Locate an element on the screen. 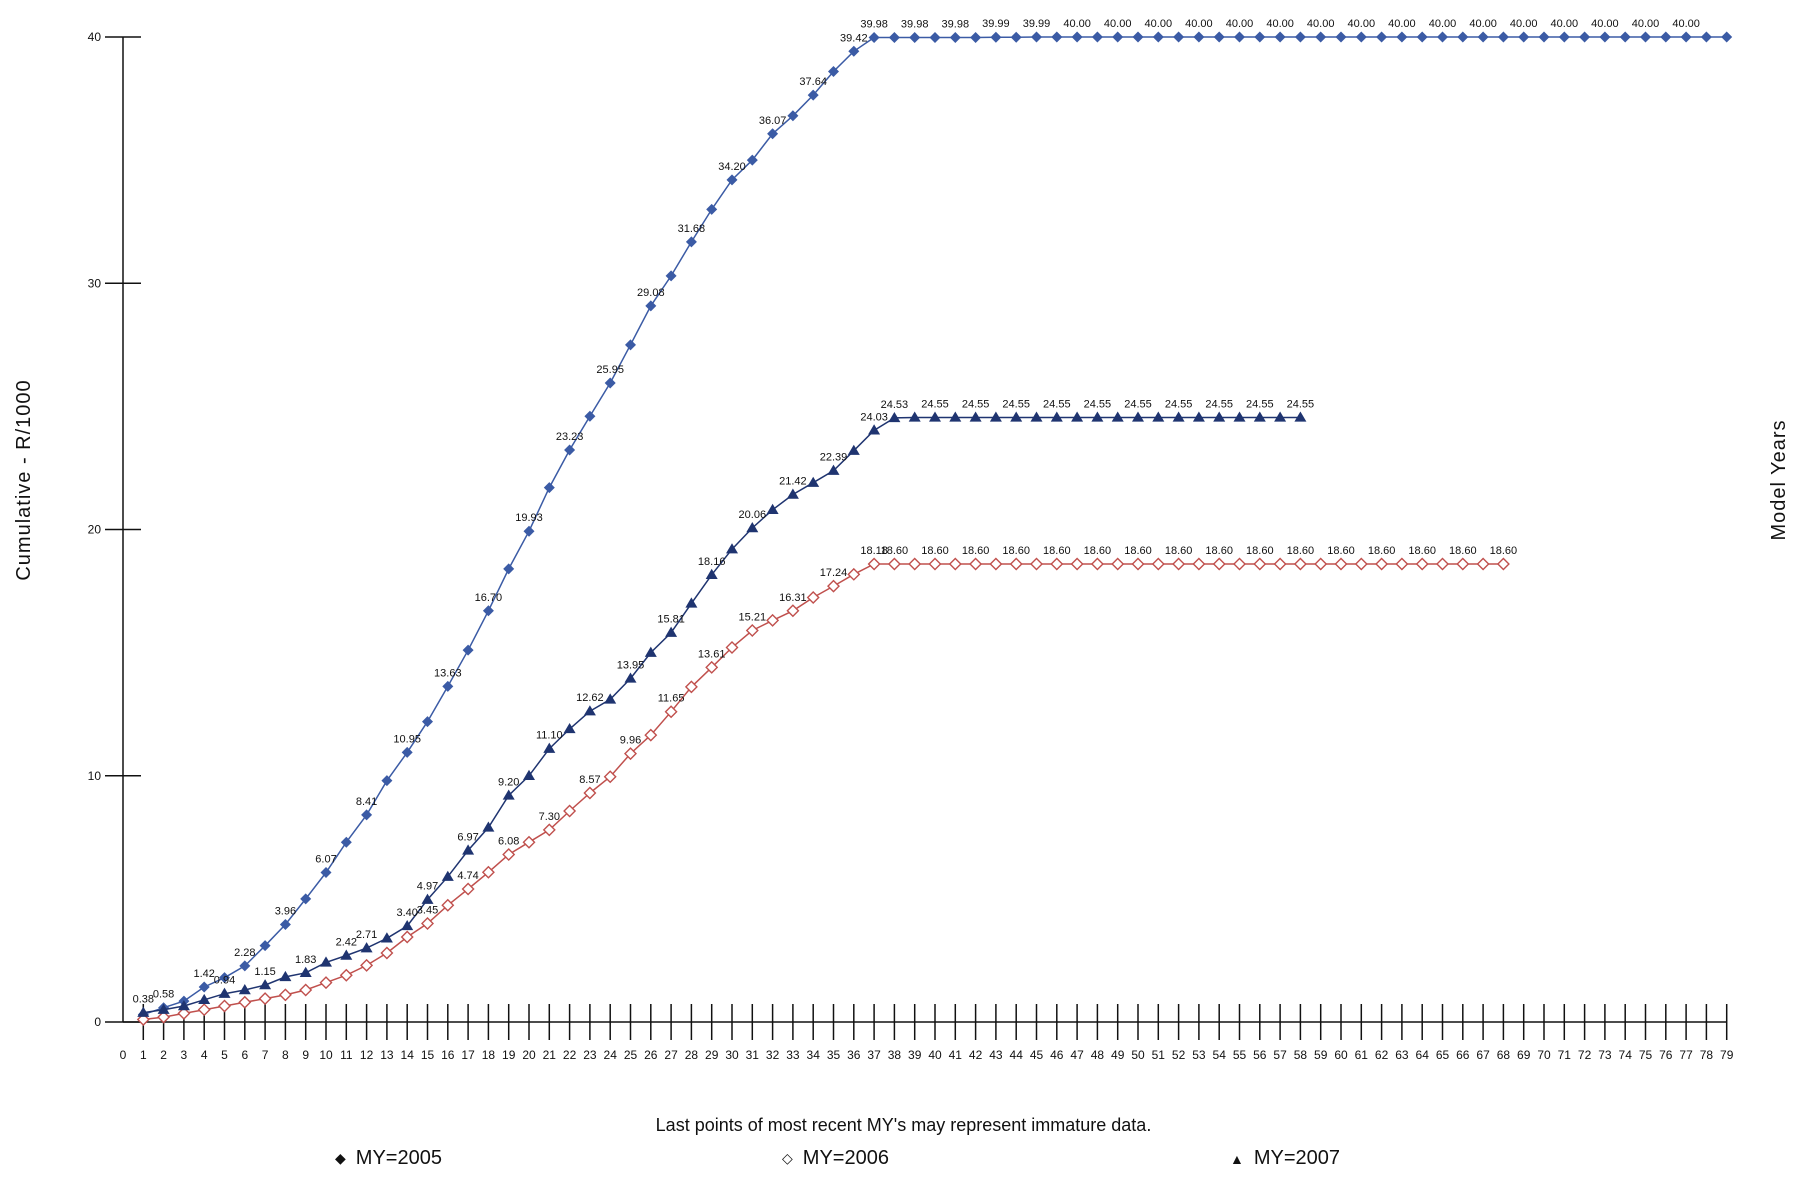 This screenshot has width=1807, height=1177. x-tick-label: 33 is located at coordinates (793, 1055).